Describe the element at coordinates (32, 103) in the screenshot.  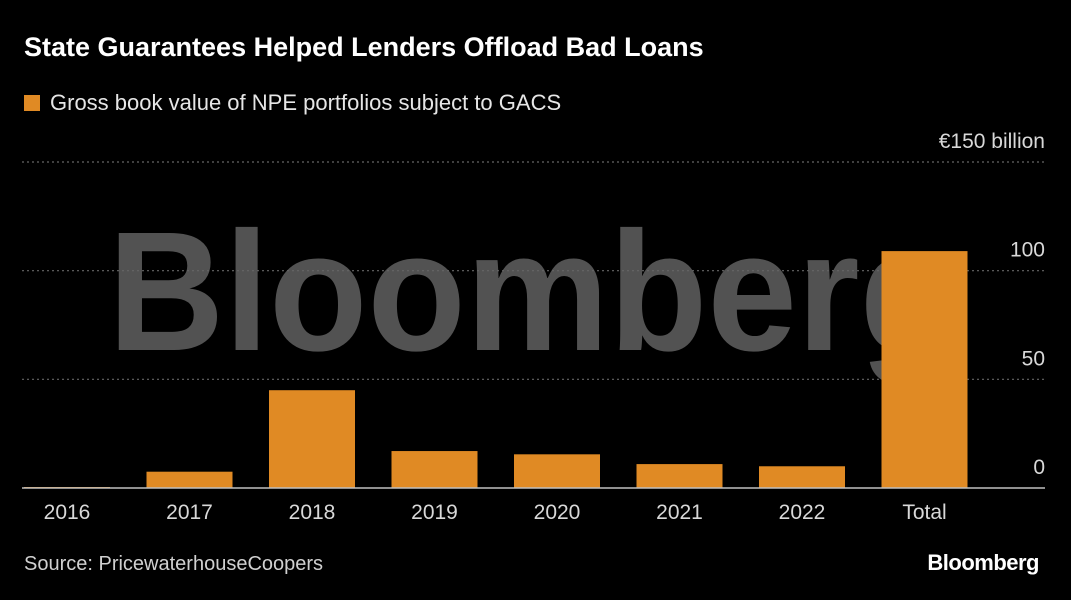
I see `legend-swatch` at that location.